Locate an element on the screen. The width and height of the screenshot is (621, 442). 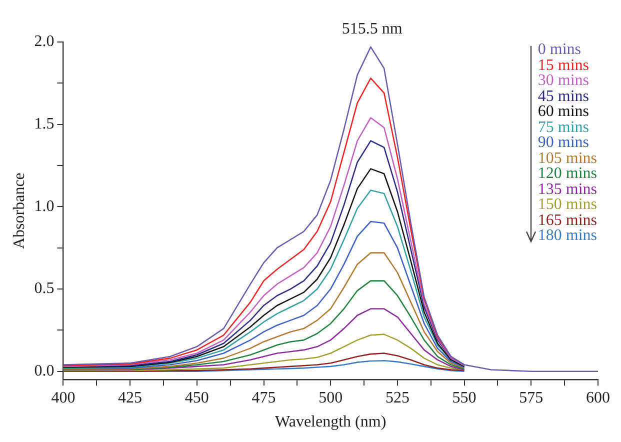
x-tick-label: 400 is located at coordinates (63, 397).